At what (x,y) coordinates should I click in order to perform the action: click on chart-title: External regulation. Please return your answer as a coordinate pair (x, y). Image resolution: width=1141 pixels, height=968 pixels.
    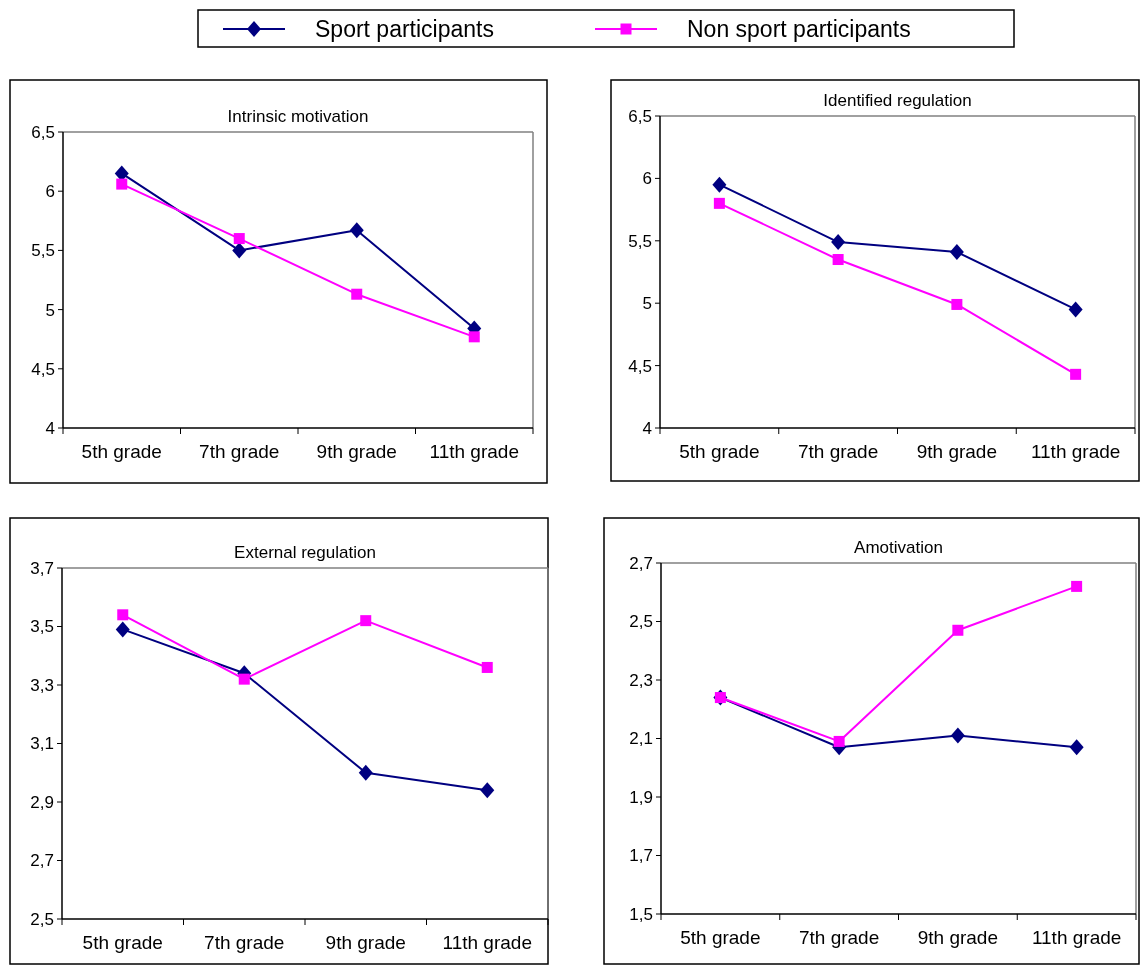
    Looking at the image, I should click on (305, 552).